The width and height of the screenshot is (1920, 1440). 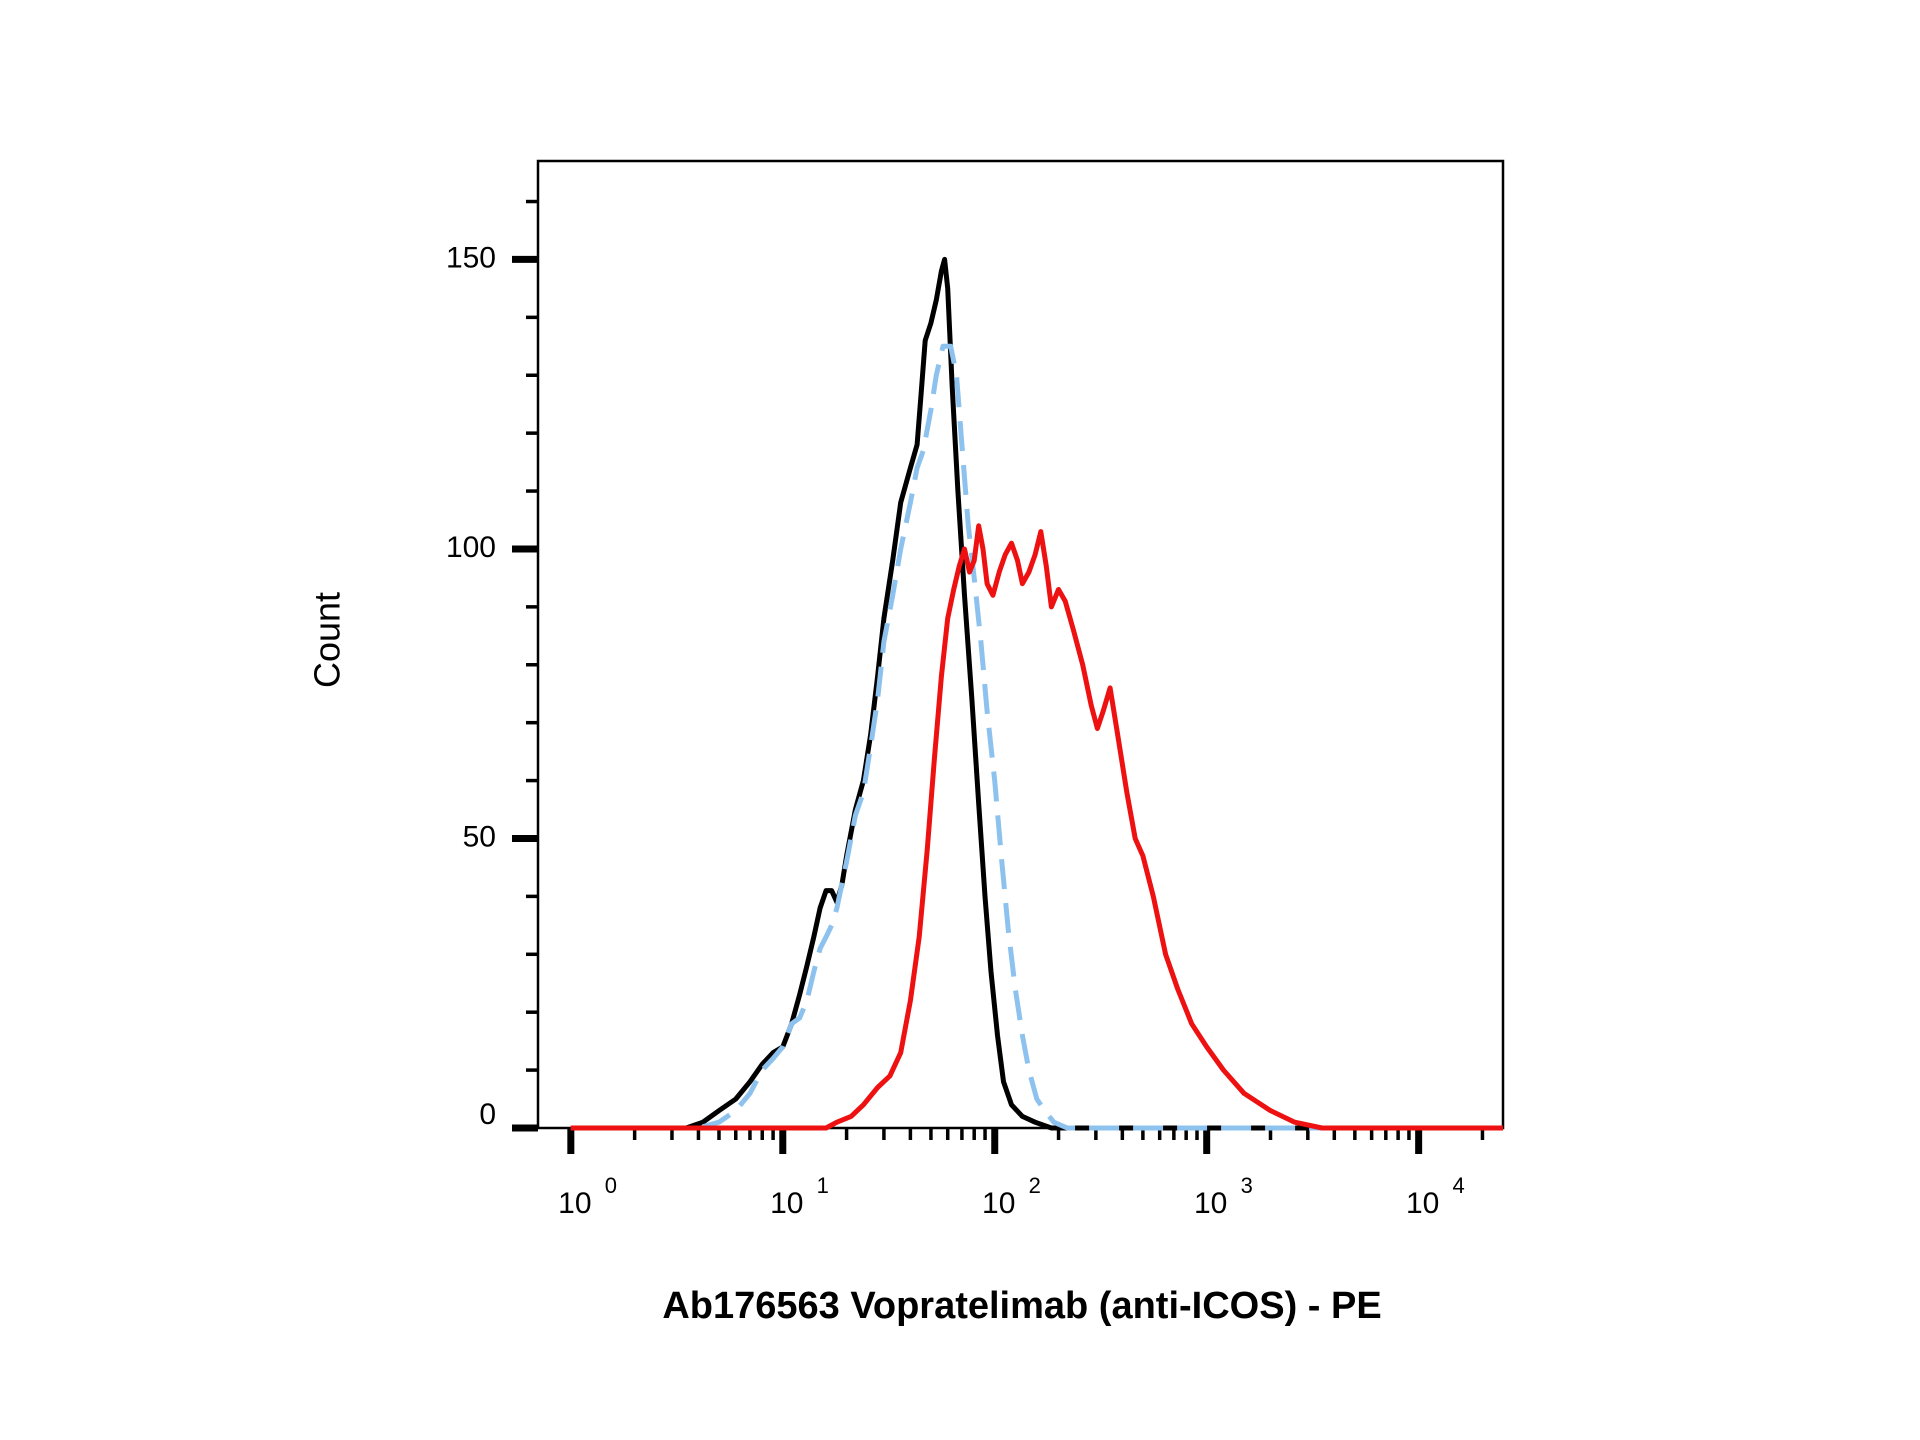 I want to click on y-tick-label: 100, so click(x=471, y=547).